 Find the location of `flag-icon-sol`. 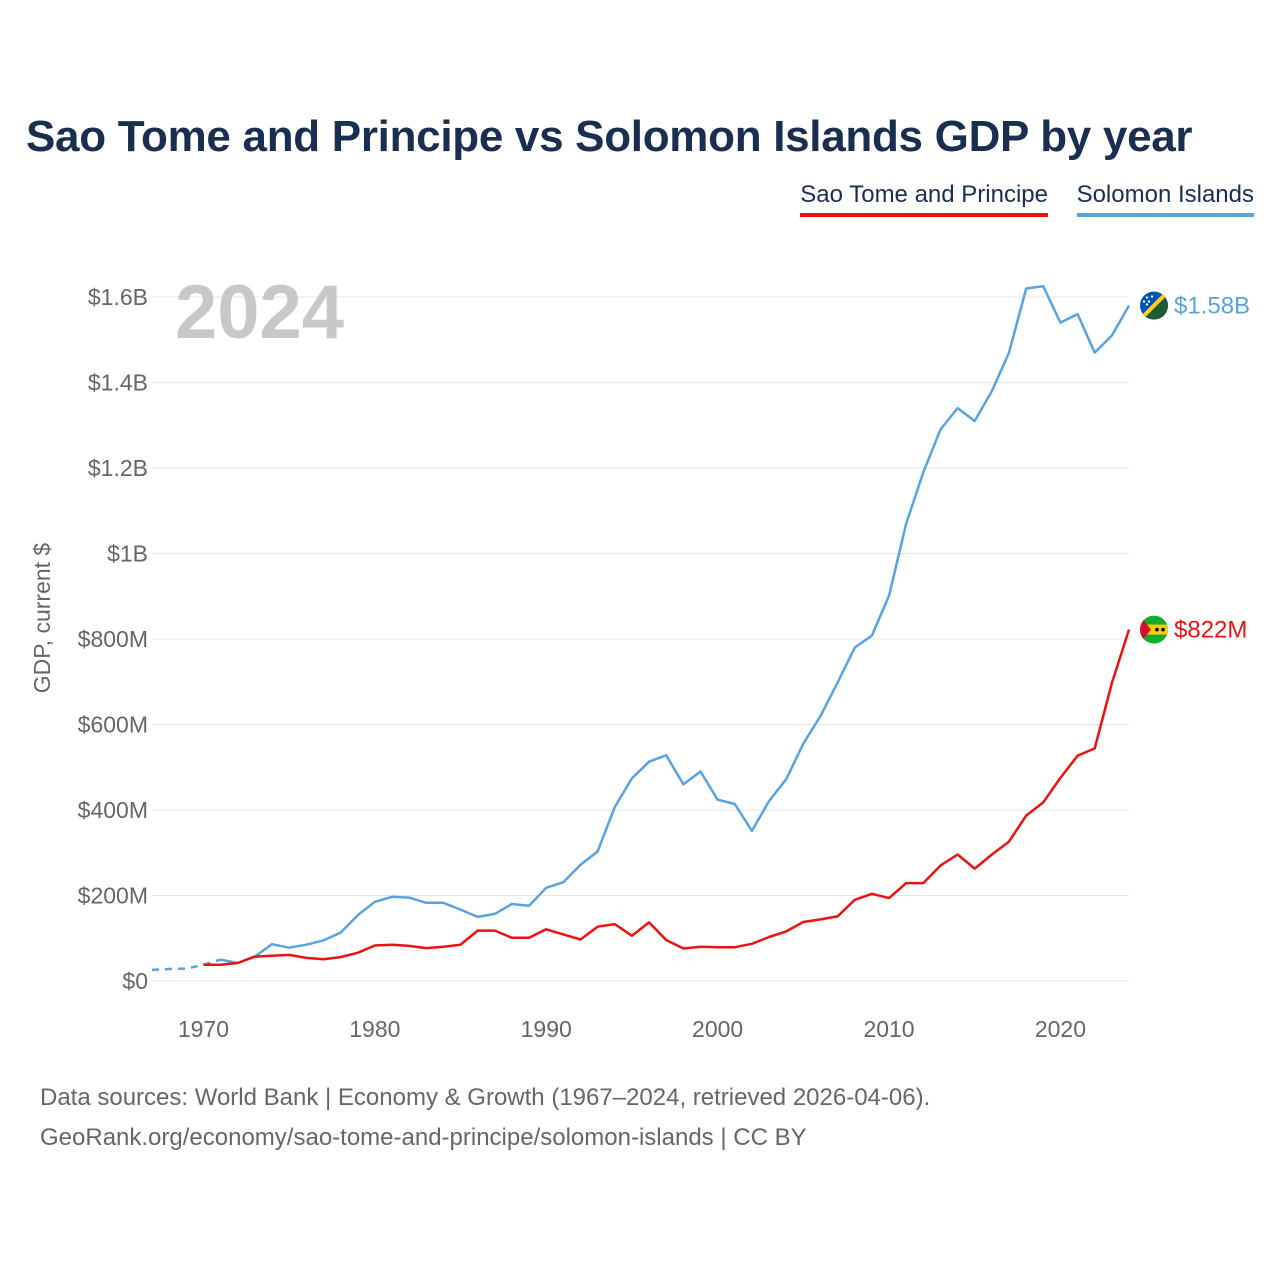

flag-icon-sol is located at coordinates (1154, 305).